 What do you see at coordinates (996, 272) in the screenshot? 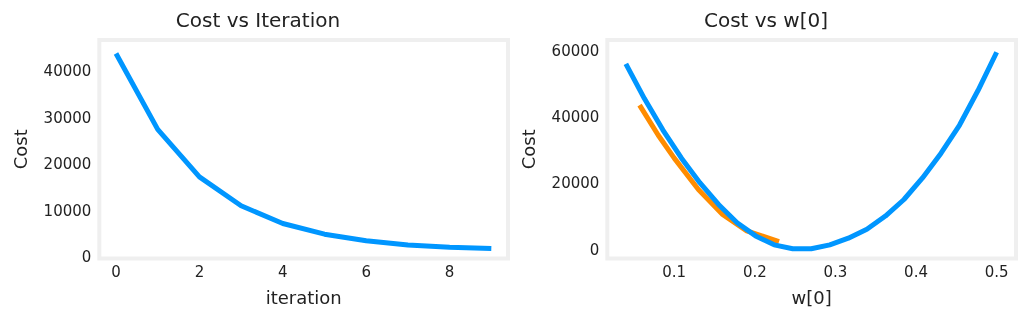
I see `x-tick-label: 0.5` at bounding box center [996, 272].